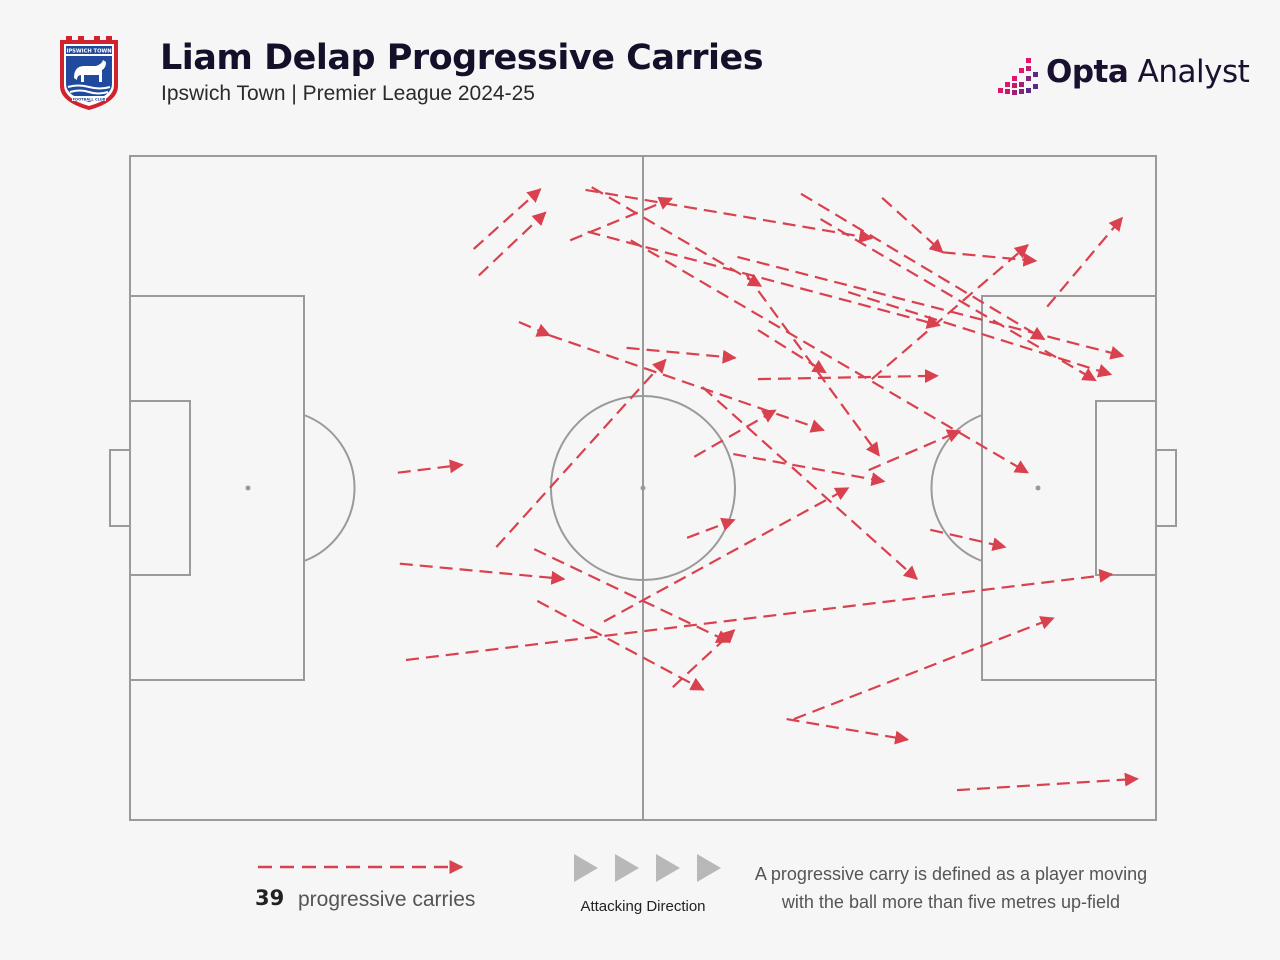  Describe the element at coordinates (1189, 72) in the screenshot. I see `brand-name-light: Analyst` at that location.